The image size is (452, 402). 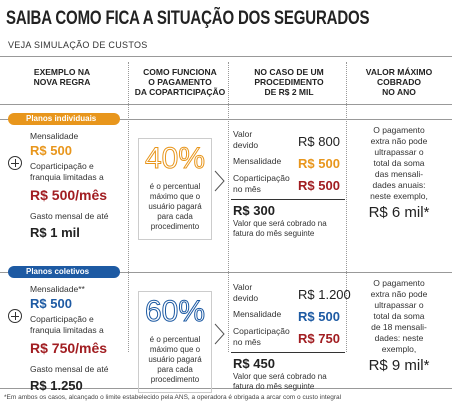 What do you see at coordinates (324, 294) in the screenshot?
I see `row-value: R$ 1.200` at bounding box center [324, 294].